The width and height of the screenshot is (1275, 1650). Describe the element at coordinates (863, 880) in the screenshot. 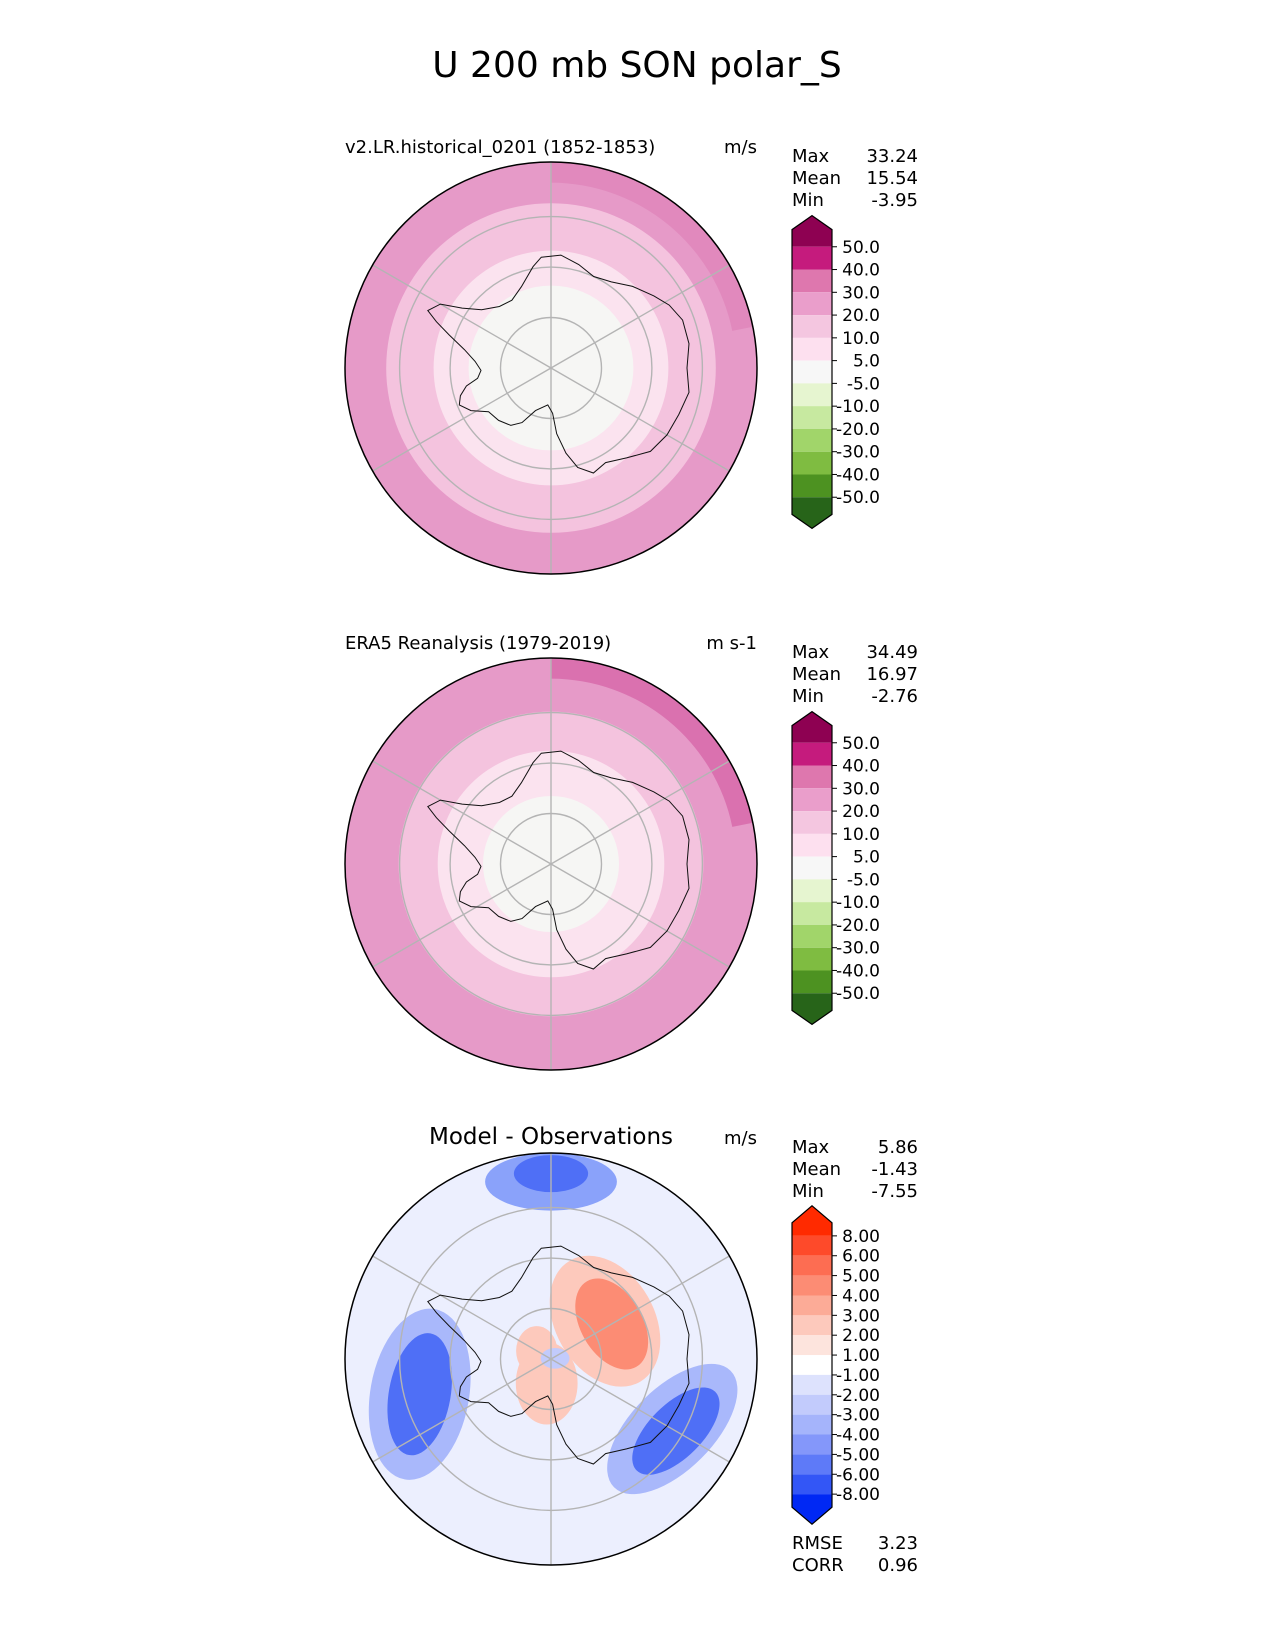

I see `colorbar-tick-label: -5.0` at that location.